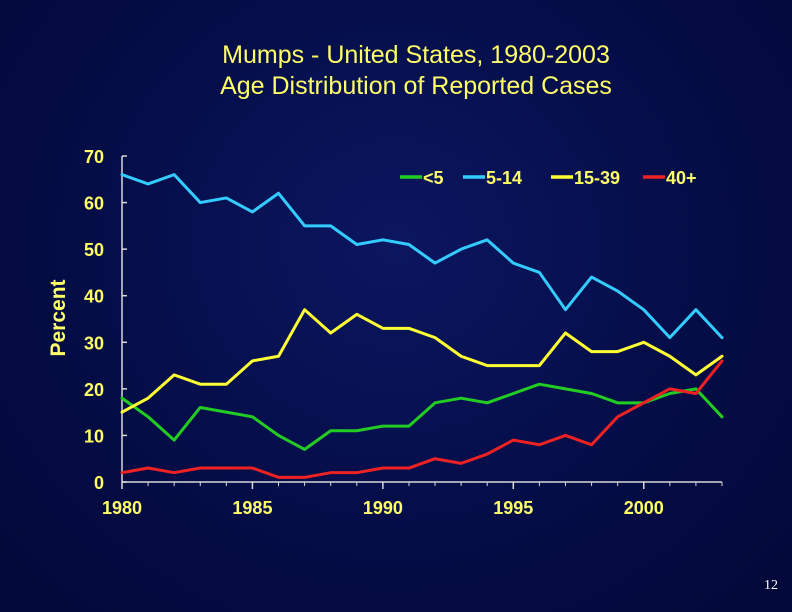  What do you see at coordinates (416, 86) in the screenshot?
I see `title-line-2: Age Distribution of Reported Cases` at bounding box center [416, 86].